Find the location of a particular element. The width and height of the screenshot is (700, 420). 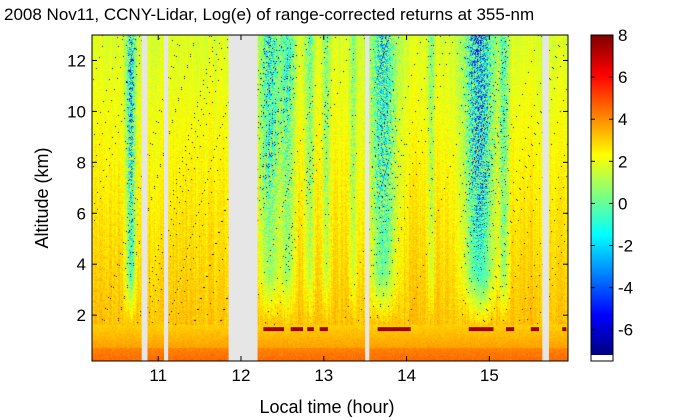

x-axis-label: Local time (hour) is located at coordinates (326, 407).